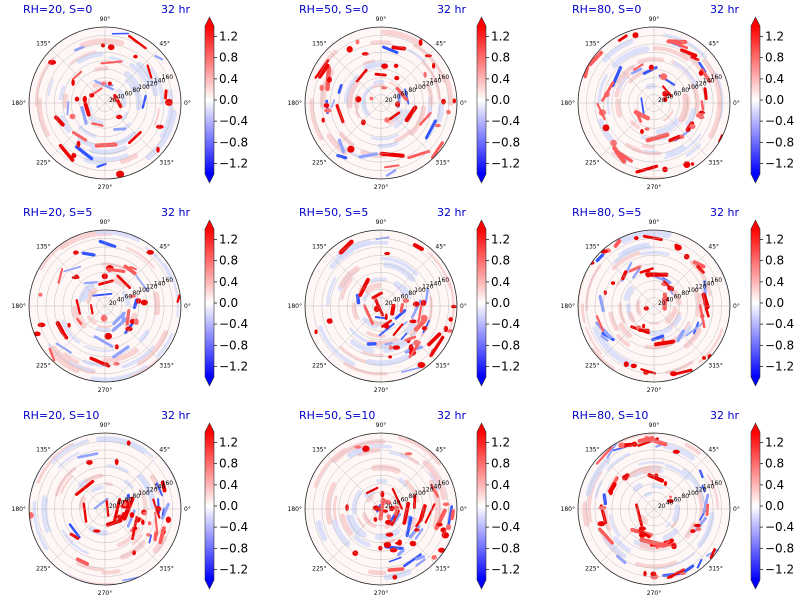 This screenshot has height=612, width=799. What do you see at coordinates (610, 415) in the screenshot?
I see `panel-title: RH=80, S=10` at bounding box center [610, 415].